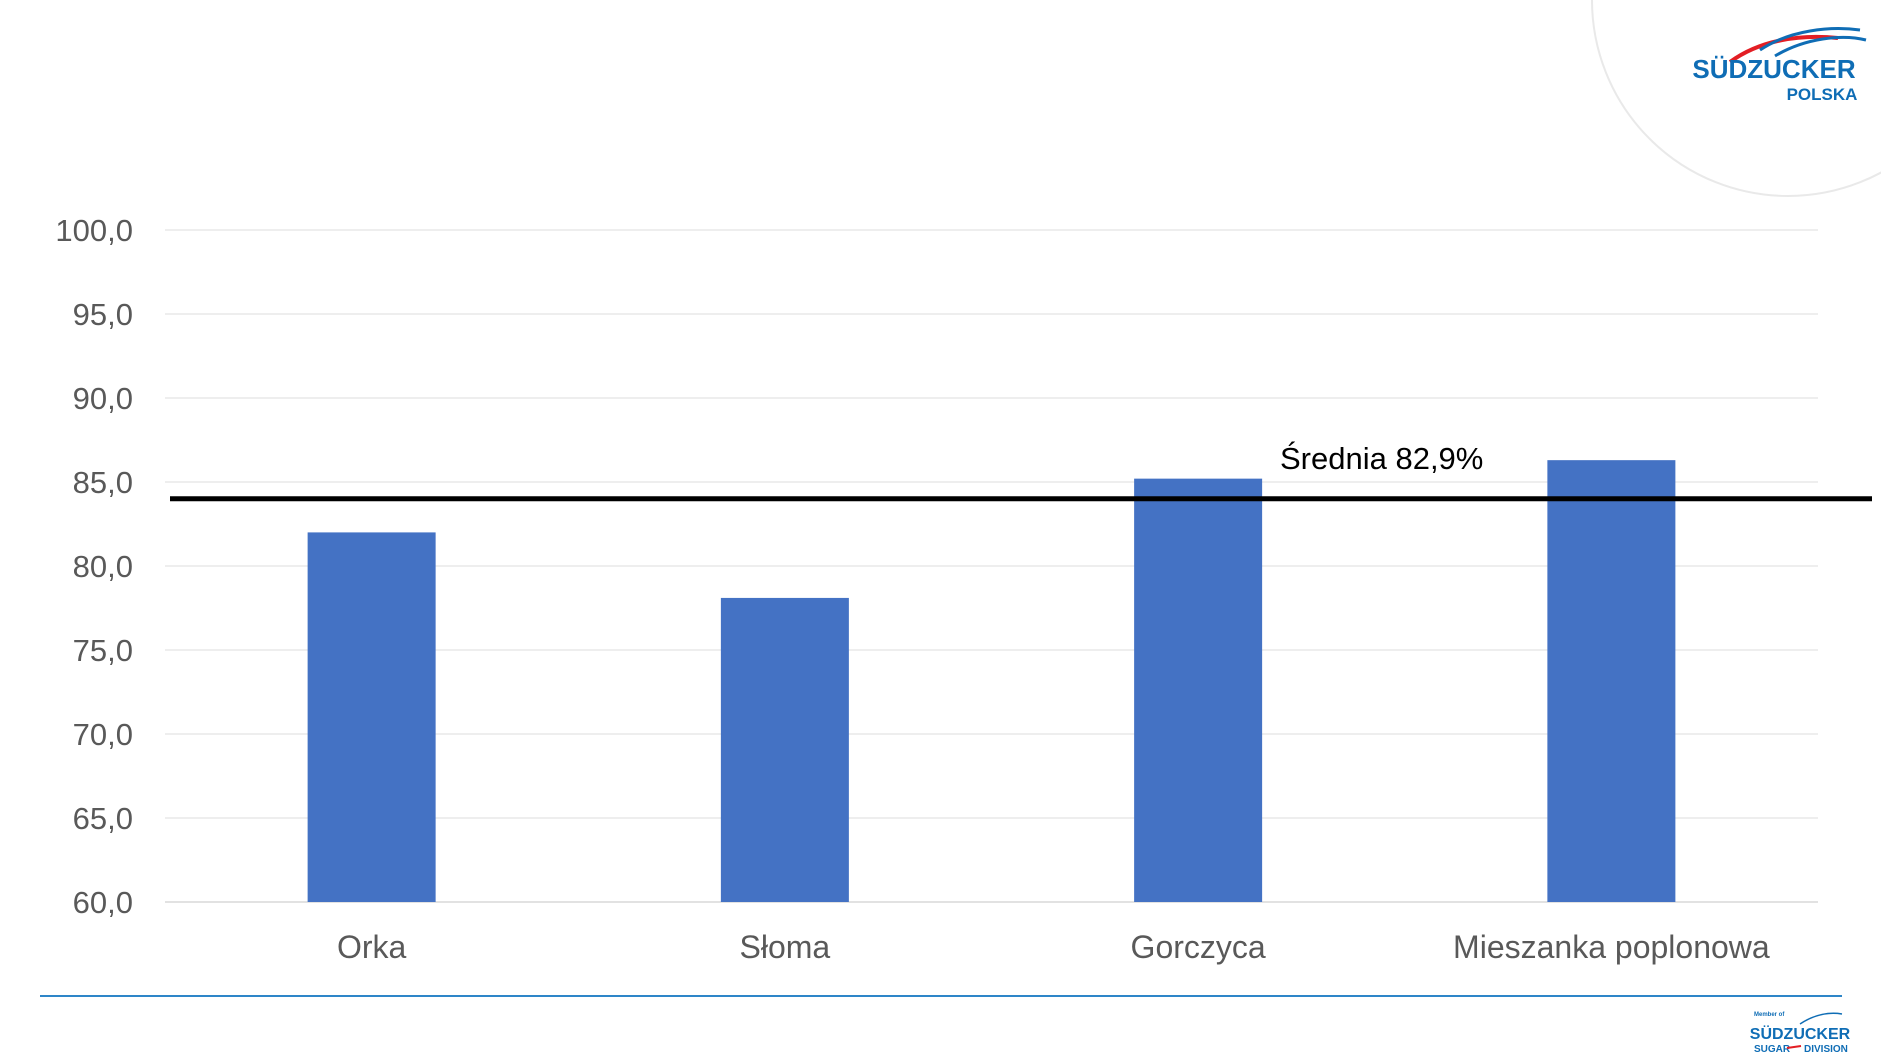 The image size is (1881, 1060). What do you see at coordinates (103, 650) in the screenshot?
I see `y-tick-label: 75,0` at bounding box center [103, 650].